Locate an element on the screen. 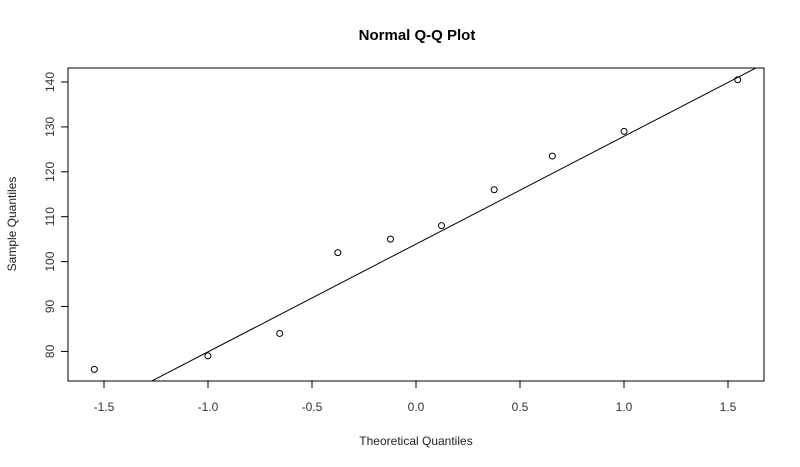 This screenshot has width=800, height=467. x-axis-label: Theoretical Quantiles is located at coordinates (415, 441).